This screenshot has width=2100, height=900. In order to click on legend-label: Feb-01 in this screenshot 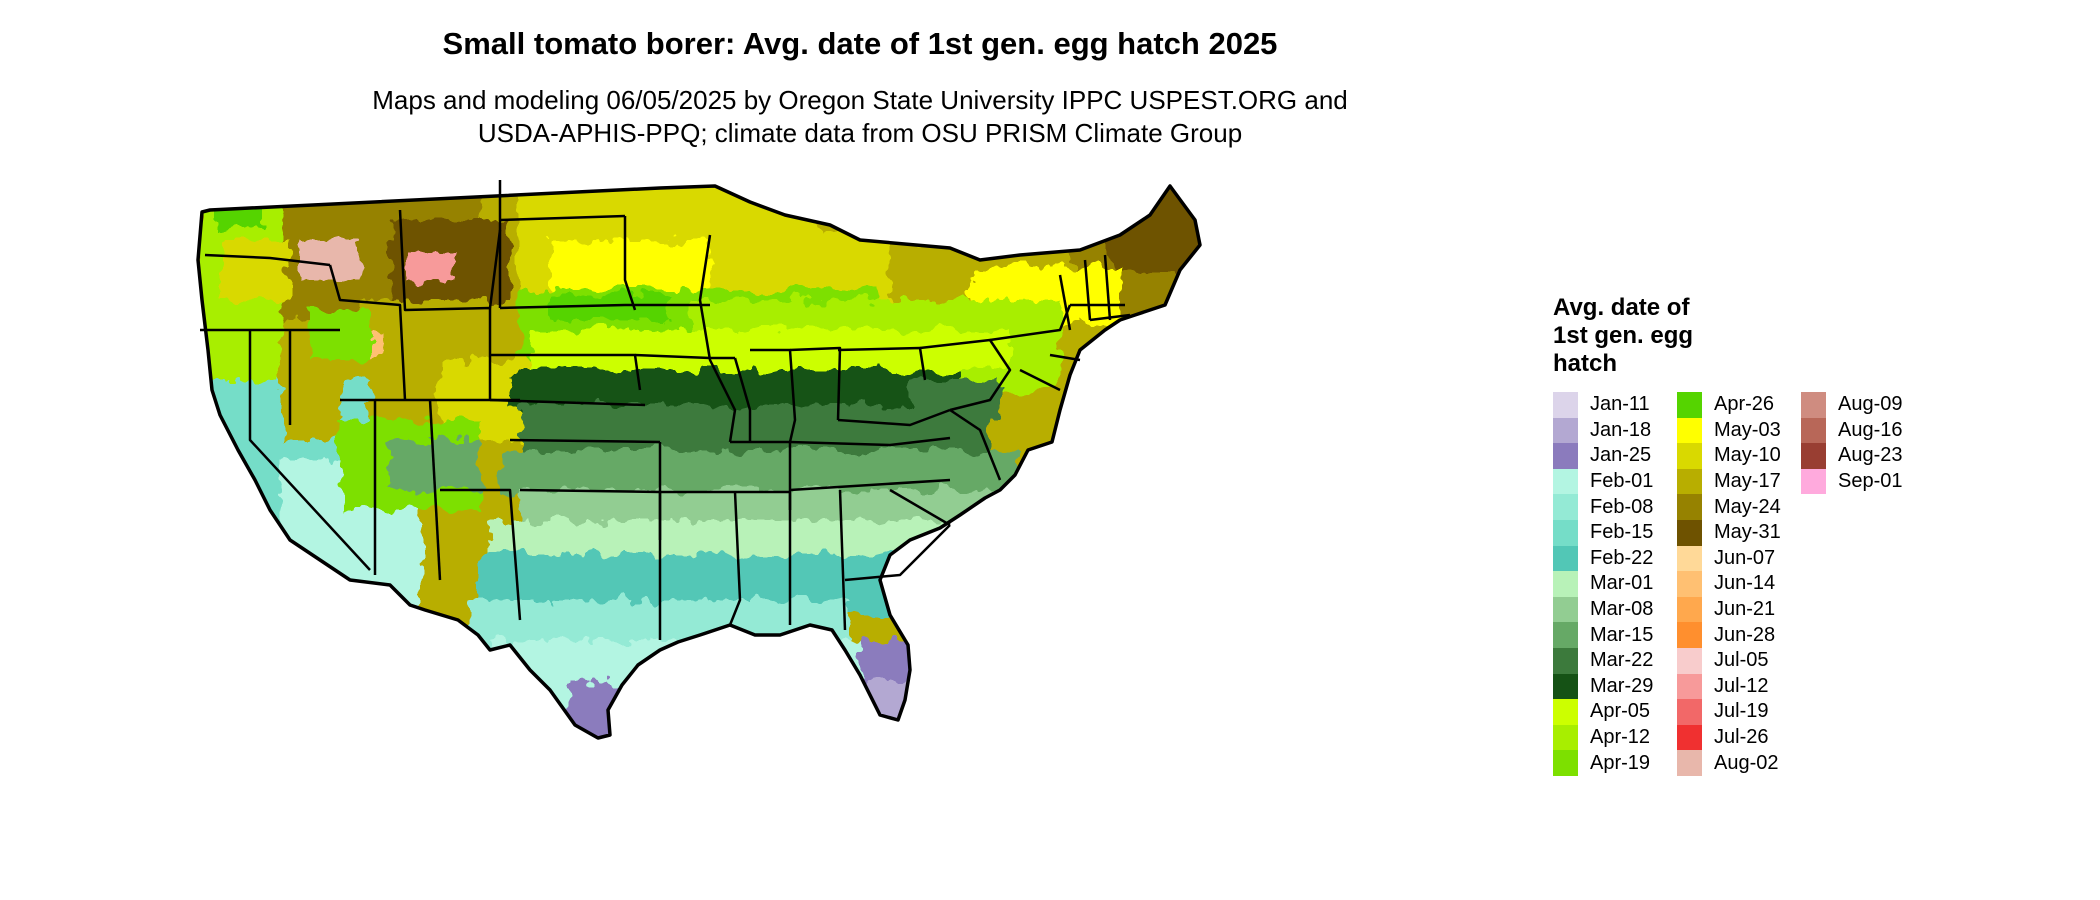, I will do `click(1622, 481)`.